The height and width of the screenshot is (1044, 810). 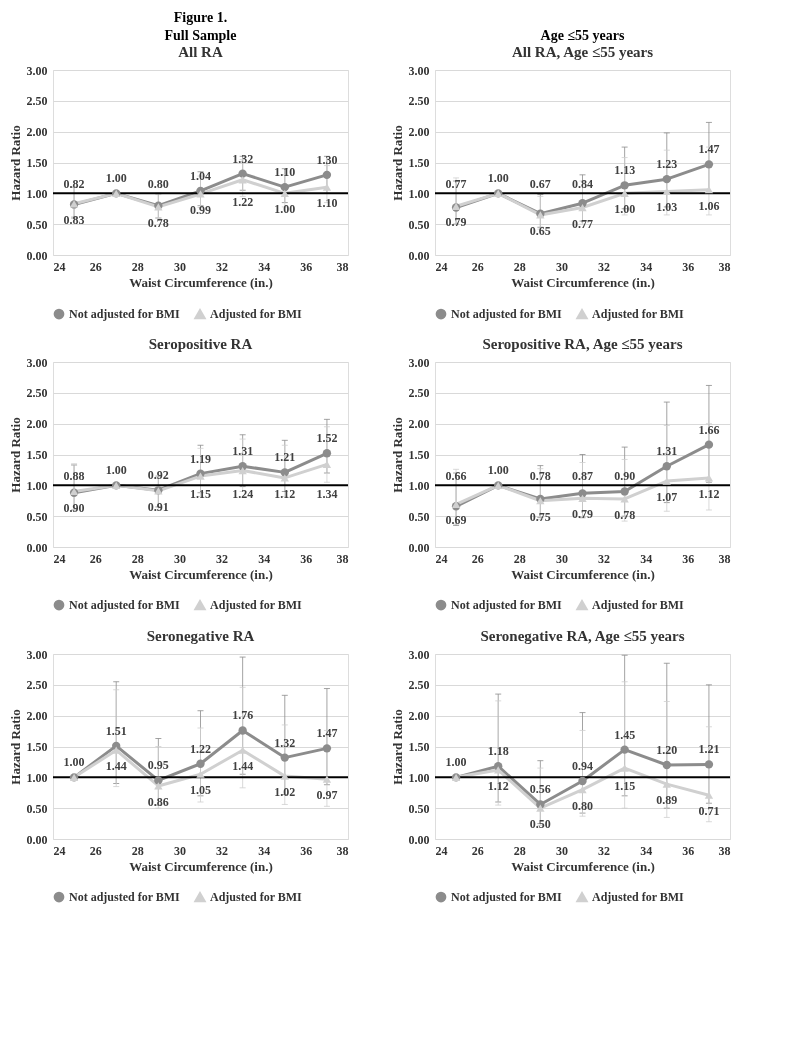 I want to click on data-label: 1.47, so click(x=709, y=149).